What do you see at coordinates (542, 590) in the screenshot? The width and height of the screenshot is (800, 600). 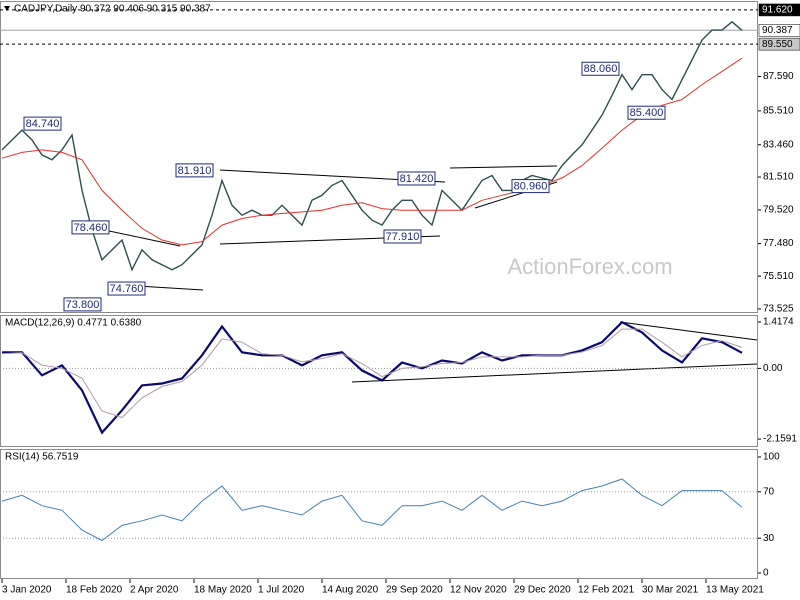 I see `x-tick-label: 29 Dec 2020` at bounding box center [542, 590].